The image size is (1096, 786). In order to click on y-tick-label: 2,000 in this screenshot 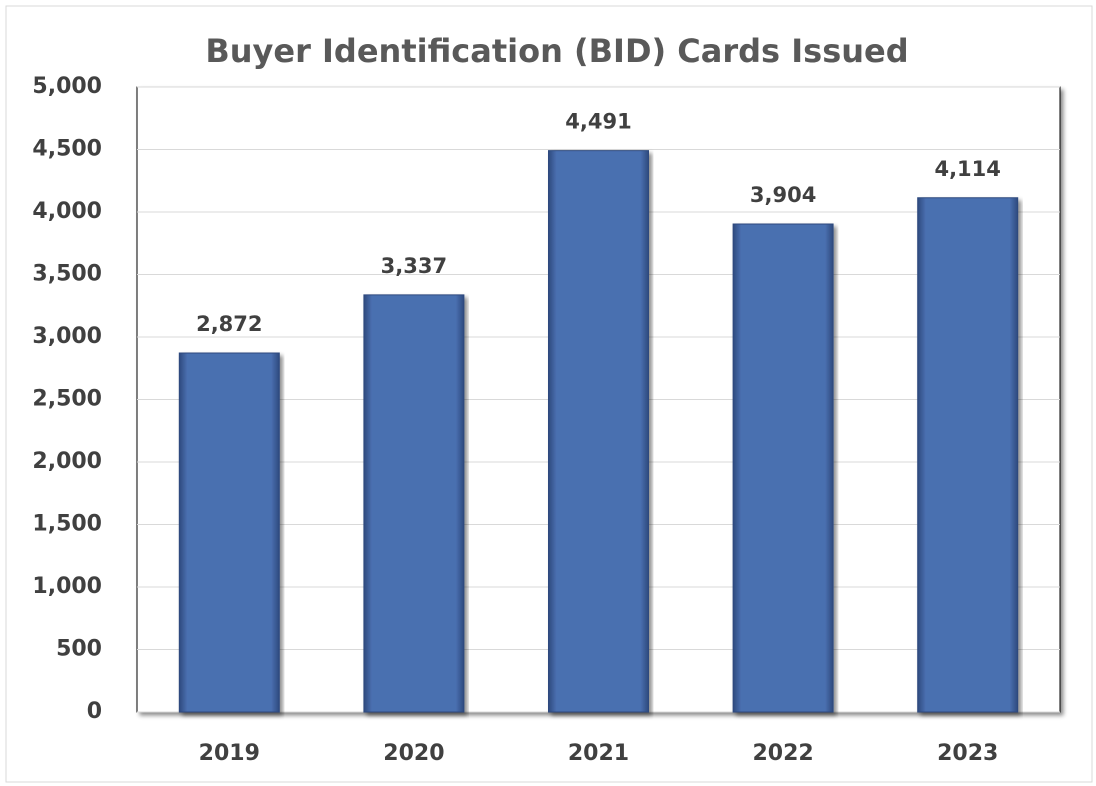, I will do `click(67, 461)`.